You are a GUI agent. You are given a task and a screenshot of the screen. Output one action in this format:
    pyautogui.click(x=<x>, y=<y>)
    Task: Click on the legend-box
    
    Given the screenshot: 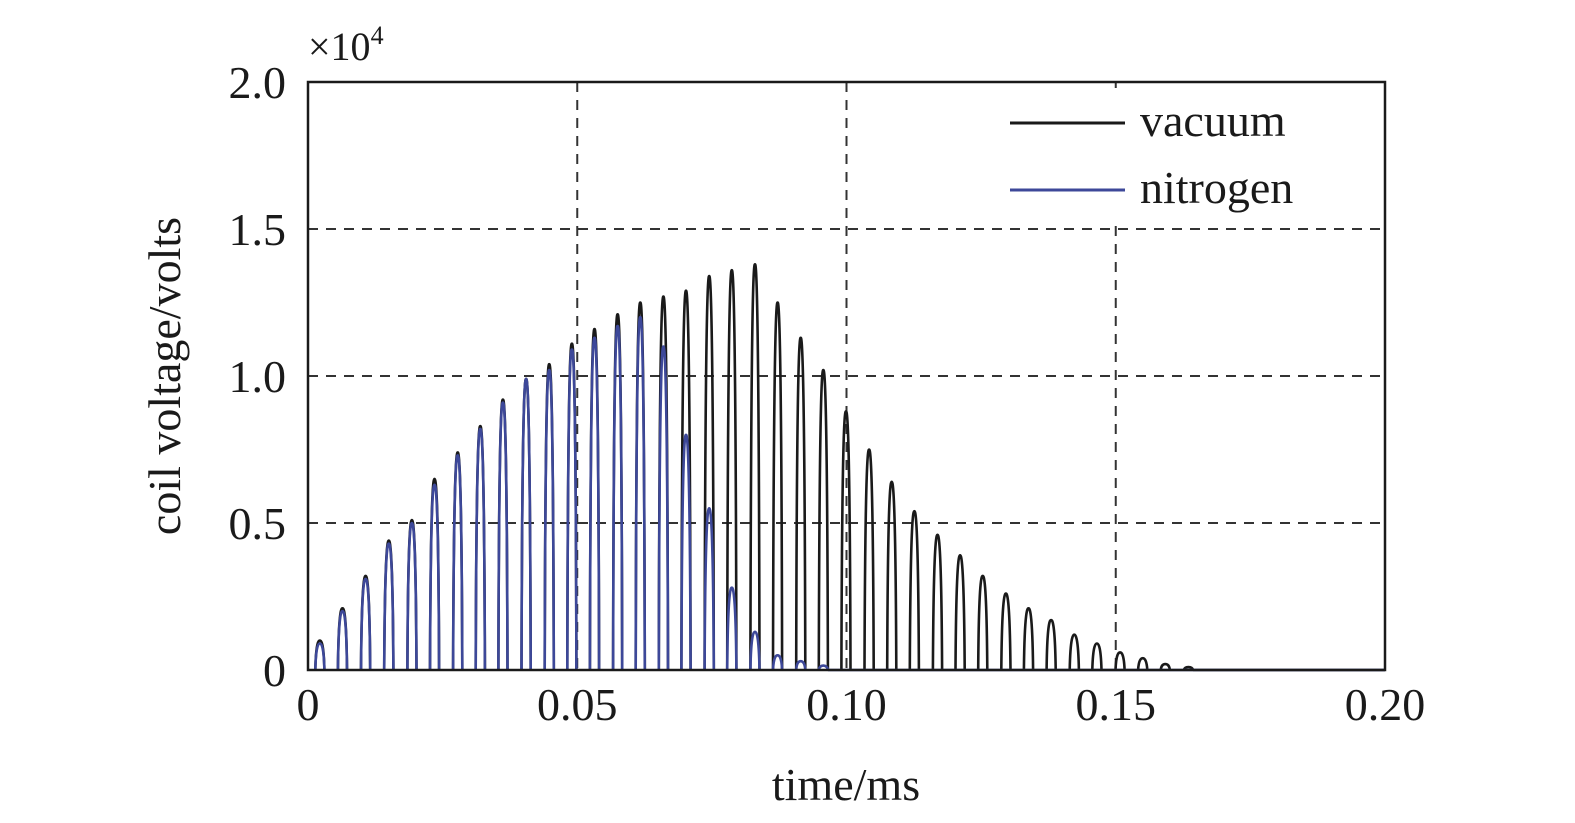 What is the action you would take?
    pyautogui.click(x=1182, y=155)
    